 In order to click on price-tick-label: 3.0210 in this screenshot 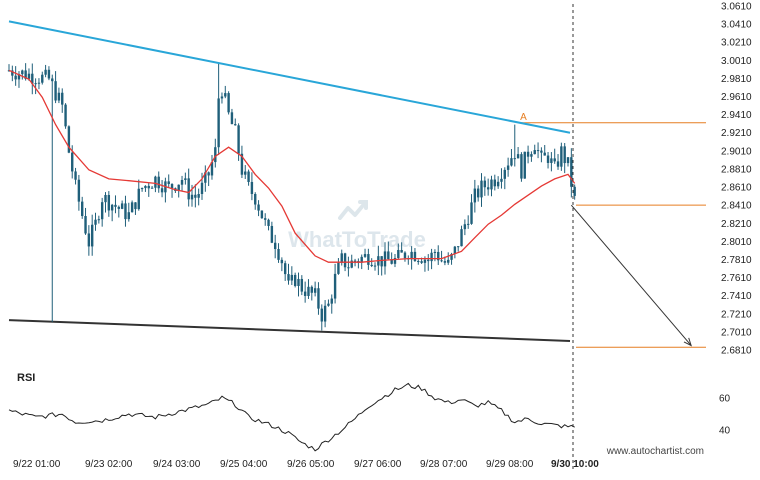, I will do `click(736, 43)`.